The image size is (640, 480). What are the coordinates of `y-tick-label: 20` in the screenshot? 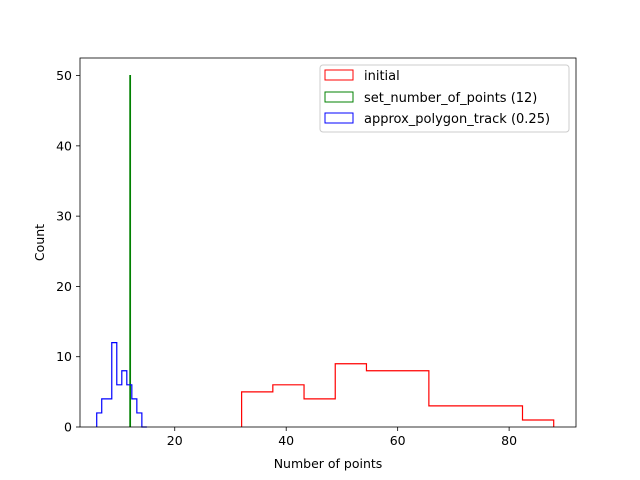 It's located at (64, 286).